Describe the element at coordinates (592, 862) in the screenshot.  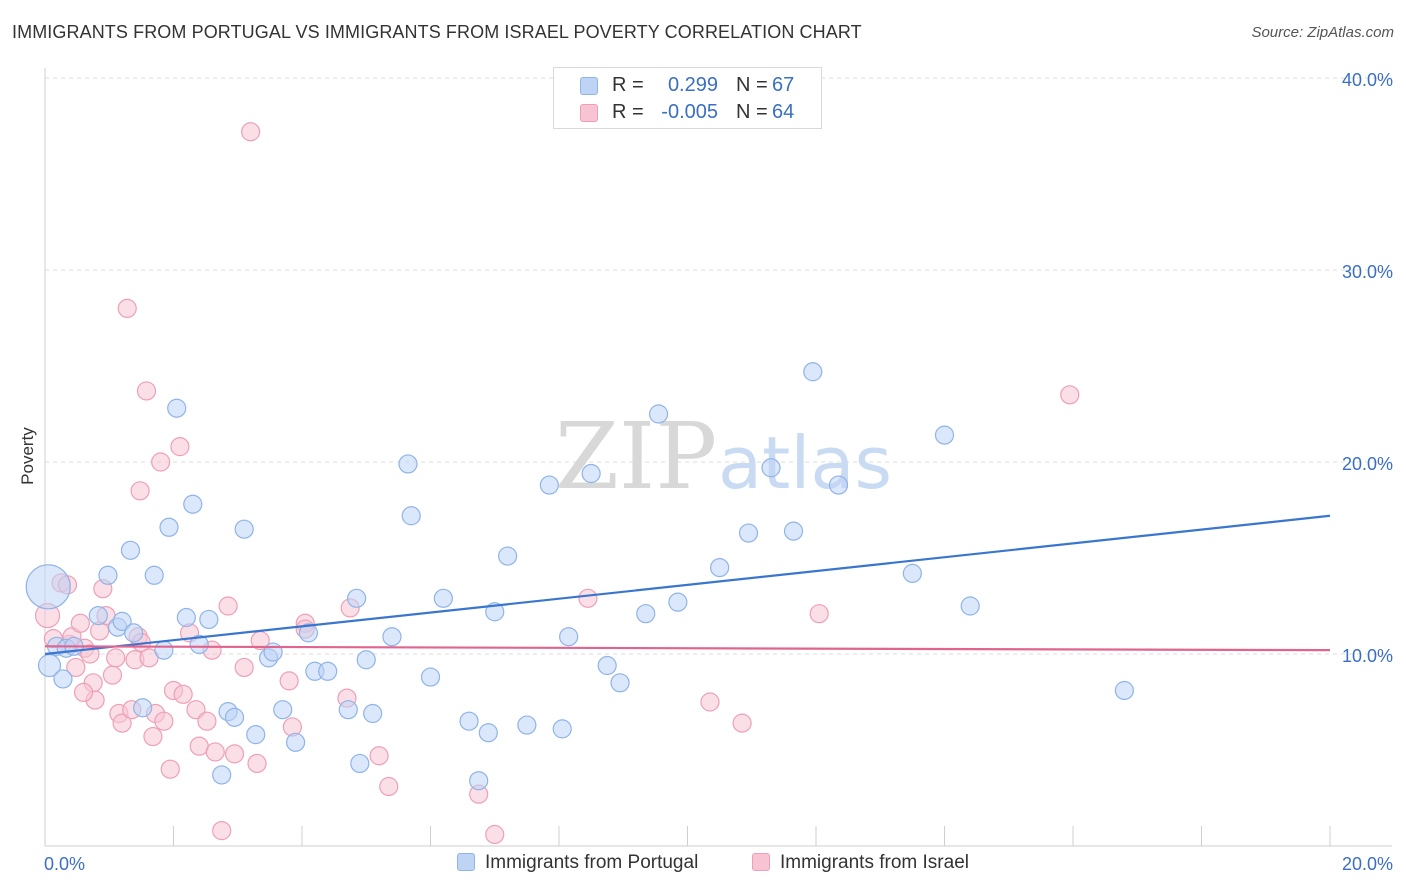
I see `legend-label-portugal: Immigrants from Portugal` at that location.